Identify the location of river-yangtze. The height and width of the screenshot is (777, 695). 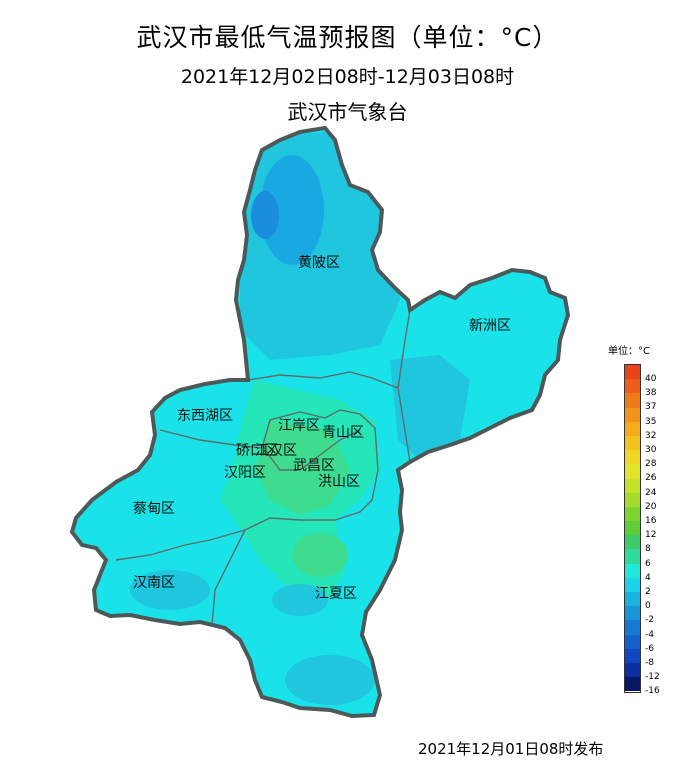
(312, 450).